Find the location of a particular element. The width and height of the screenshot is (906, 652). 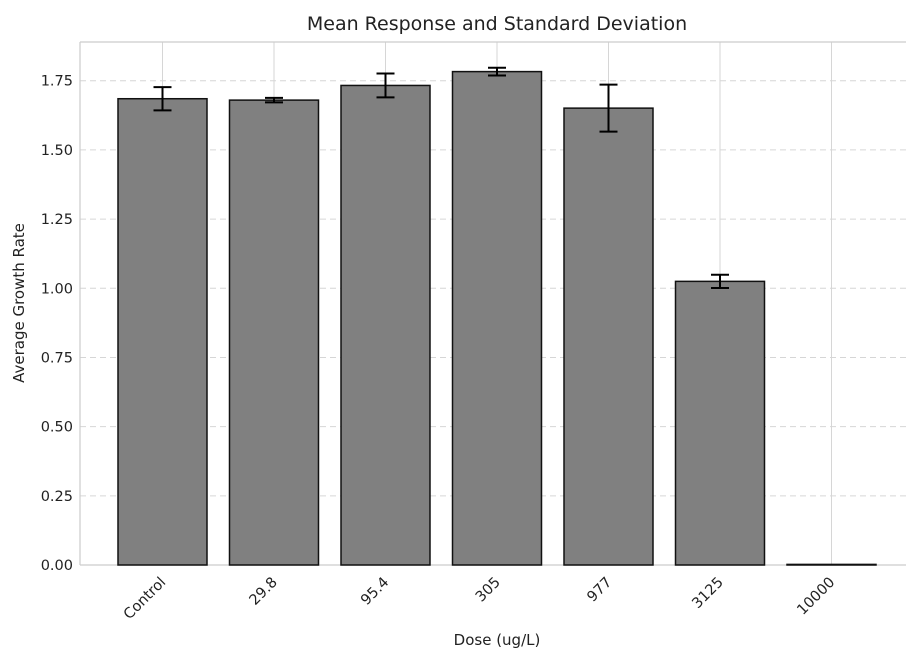

x-tick-label: 10000 is located at coordinates (816, 597).